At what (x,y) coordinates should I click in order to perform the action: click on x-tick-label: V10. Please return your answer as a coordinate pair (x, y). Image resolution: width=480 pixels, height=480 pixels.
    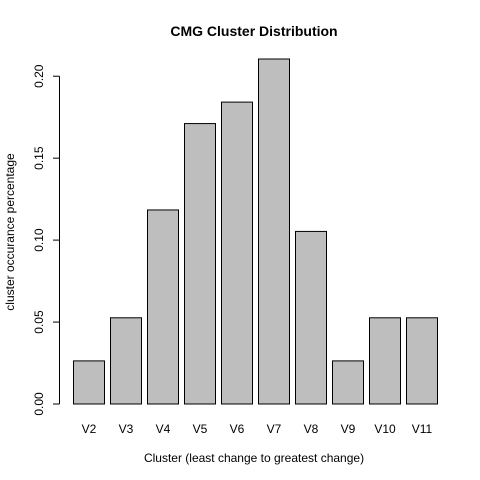
    Looking at the image, I should click on (385, 429).